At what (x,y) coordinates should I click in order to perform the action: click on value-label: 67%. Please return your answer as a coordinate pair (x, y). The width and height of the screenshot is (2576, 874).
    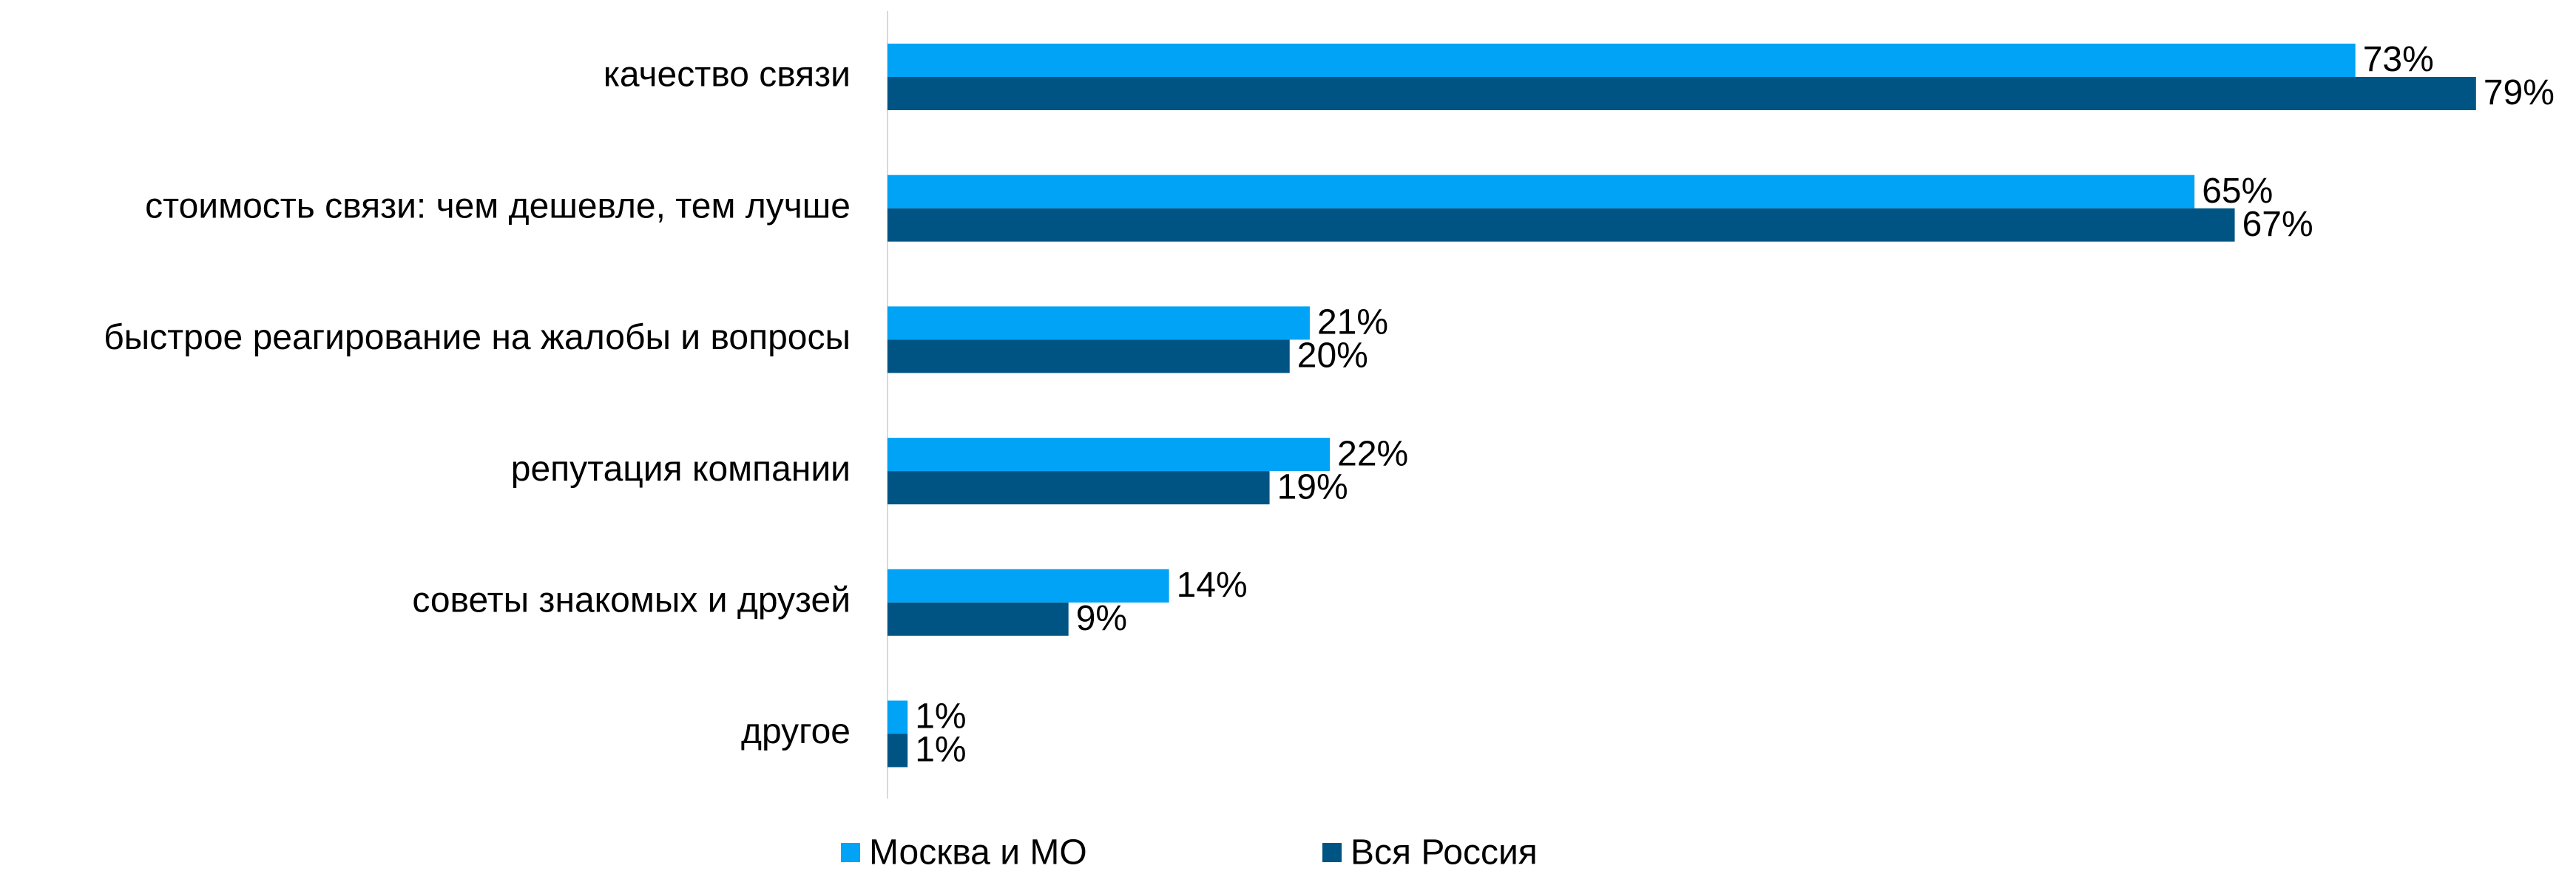
    Looking at the image, I should click on (2277, 224).